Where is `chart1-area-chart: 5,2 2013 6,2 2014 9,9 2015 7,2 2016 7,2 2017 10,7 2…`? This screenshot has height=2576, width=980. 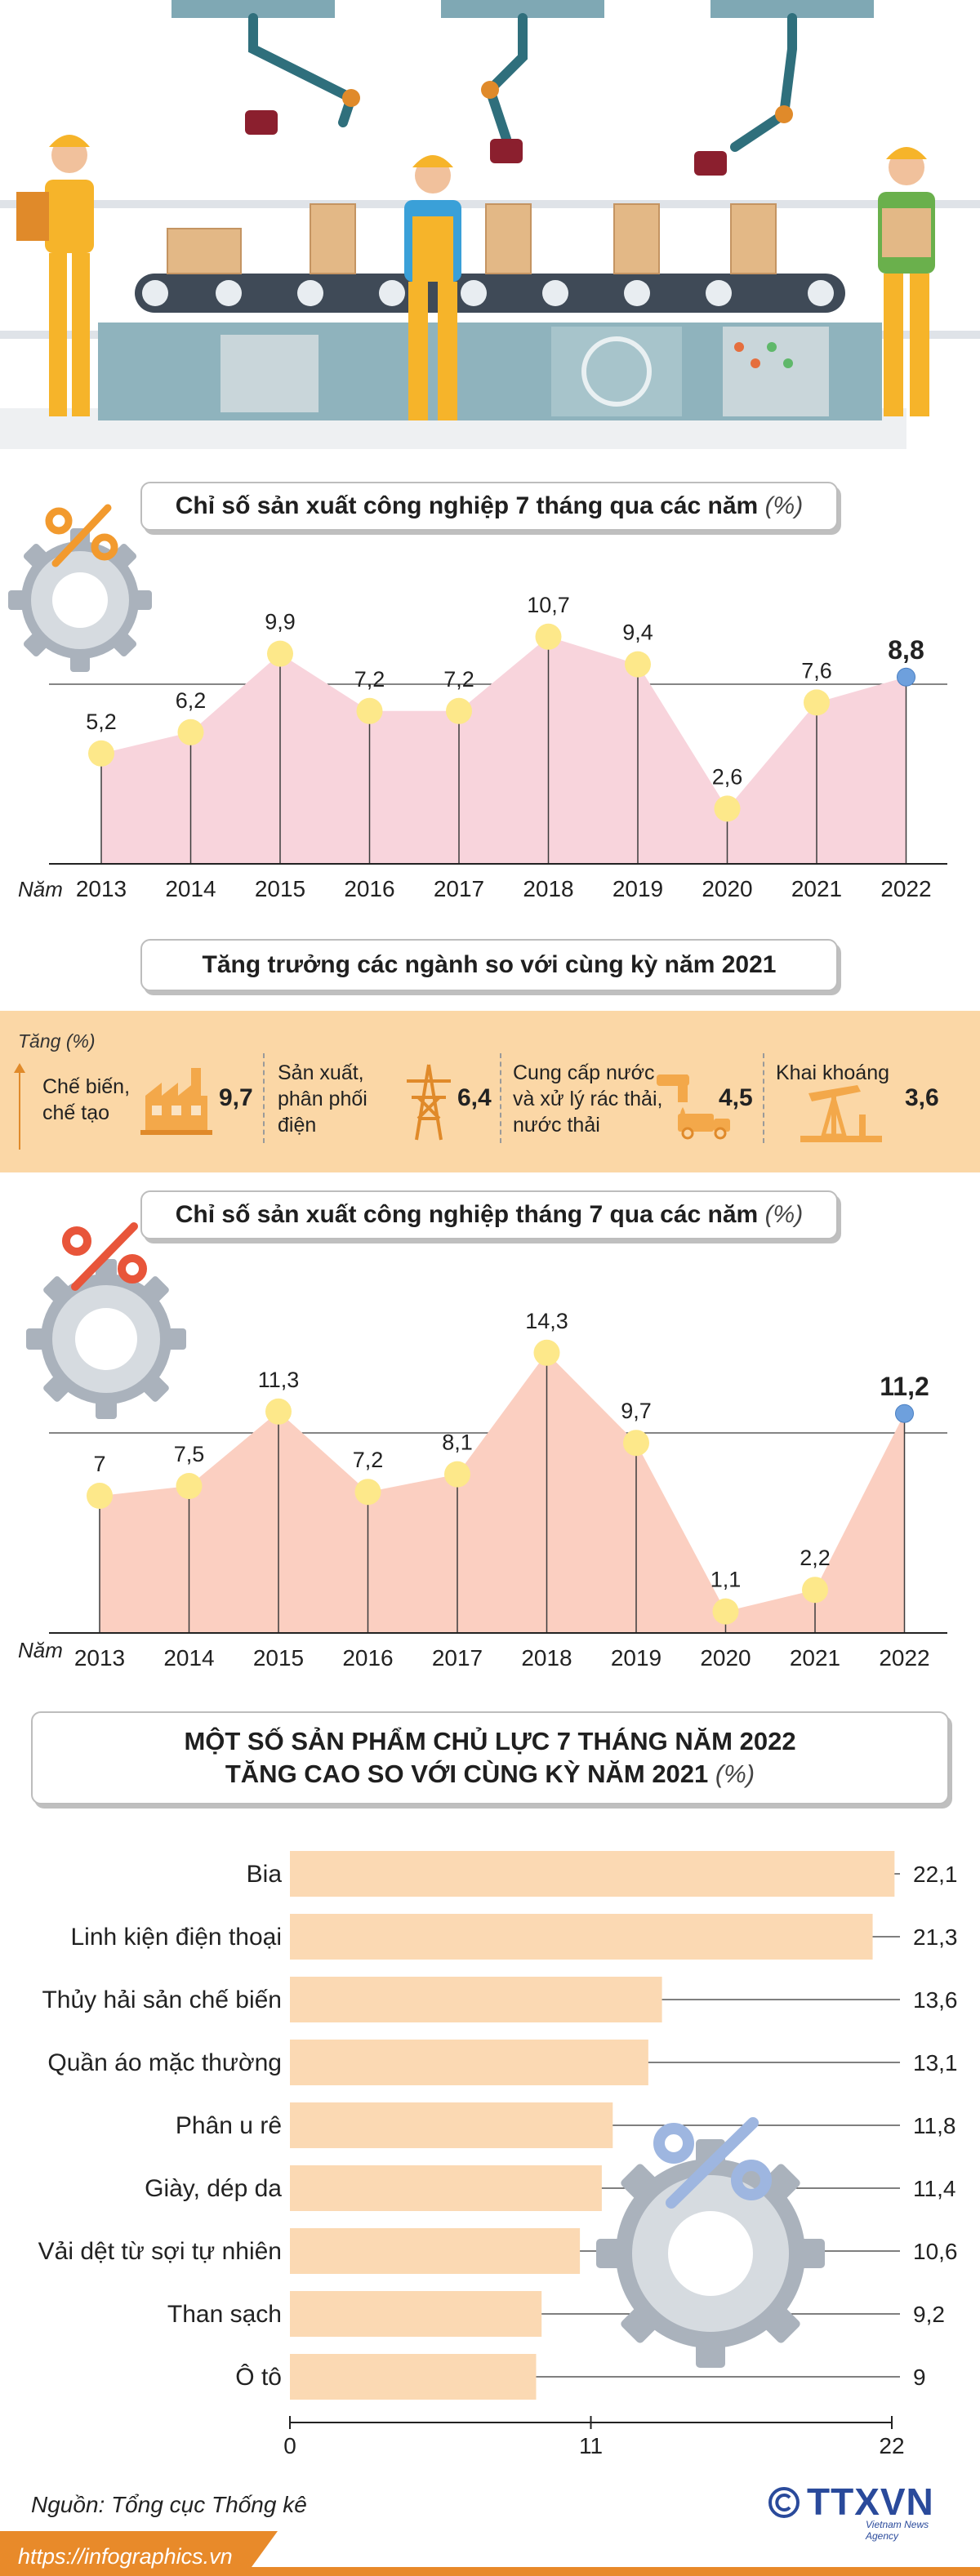 chart1-area-chart: 5,2 2013 6,2 2014 9,9 2015 7,2 2016 7,2 2017 10,7 2… is located at coordinates (482, 747).